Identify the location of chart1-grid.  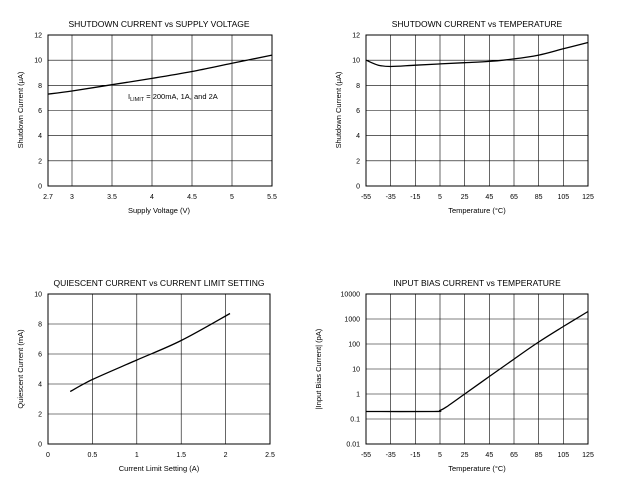
(160, 110).